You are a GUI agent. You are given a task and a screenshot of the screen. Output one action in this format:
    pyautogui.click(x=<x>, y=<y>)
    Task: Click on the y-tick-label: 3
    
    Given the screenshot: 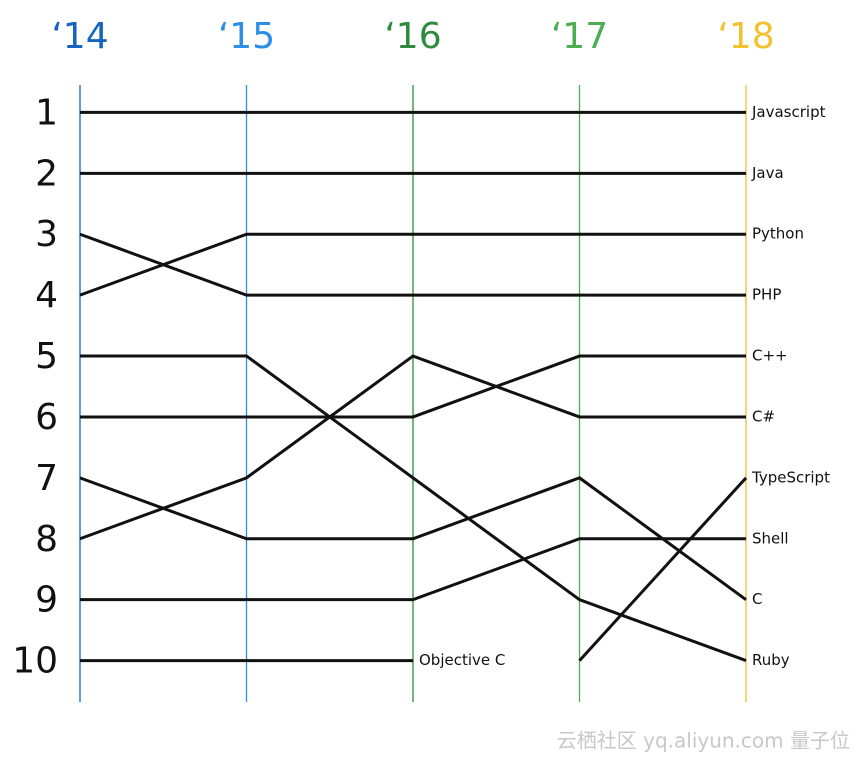 What is the action you would take?
    pyautogui.click(x=46, y=234)
    